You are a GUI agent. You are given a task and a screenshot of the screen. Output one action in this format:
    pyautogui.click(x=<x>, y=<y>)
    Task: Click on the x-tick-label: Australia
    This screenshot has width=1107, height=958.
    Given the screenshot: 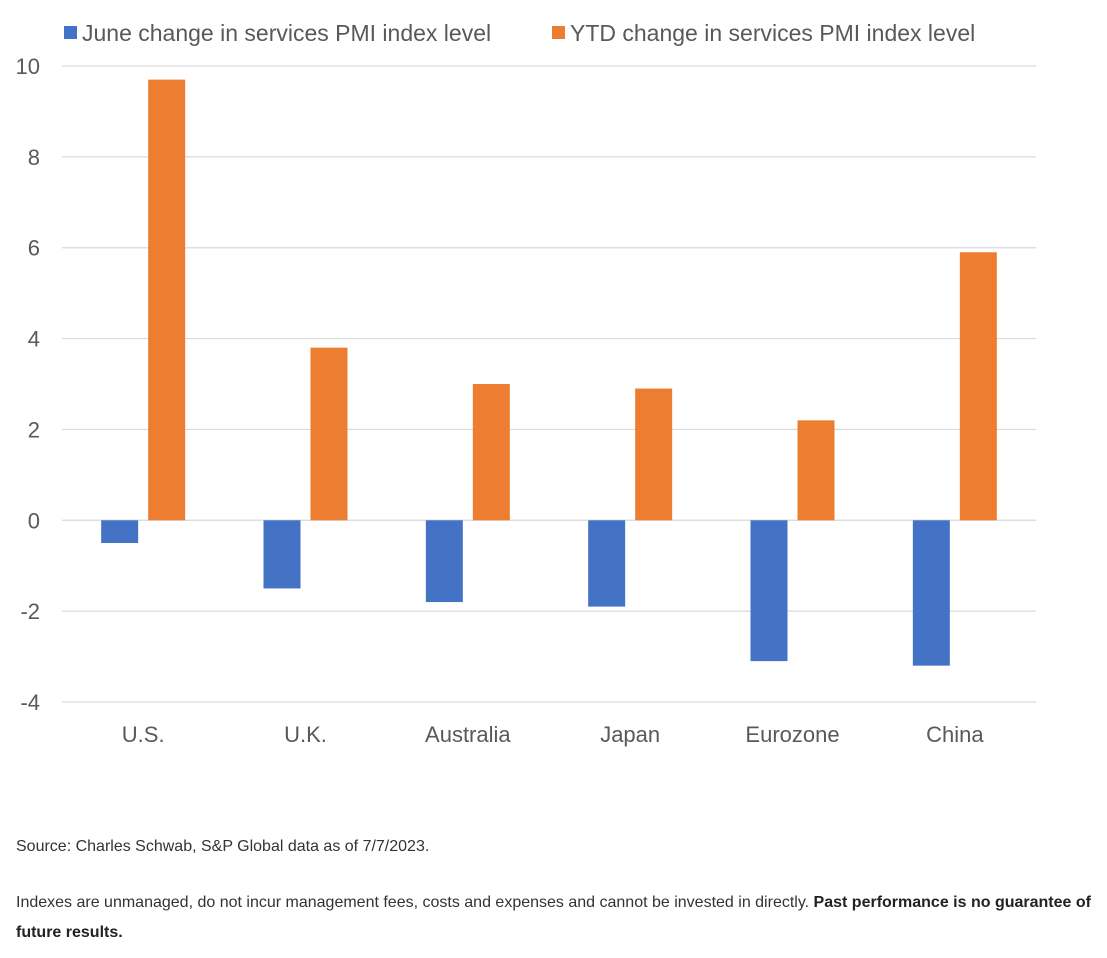 What is the action you would take?
    pyautogui.click(x=468, y=734)
    